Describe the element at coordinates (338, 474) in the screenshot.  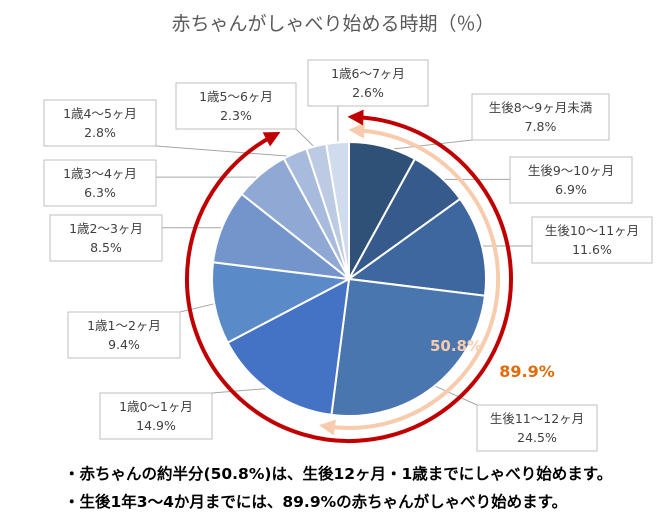
I see `note-1: ・赤ちゃんの約半分(50.8%)は、生後12ヶ月・1歳までにしゃべり始めます。` at that location.